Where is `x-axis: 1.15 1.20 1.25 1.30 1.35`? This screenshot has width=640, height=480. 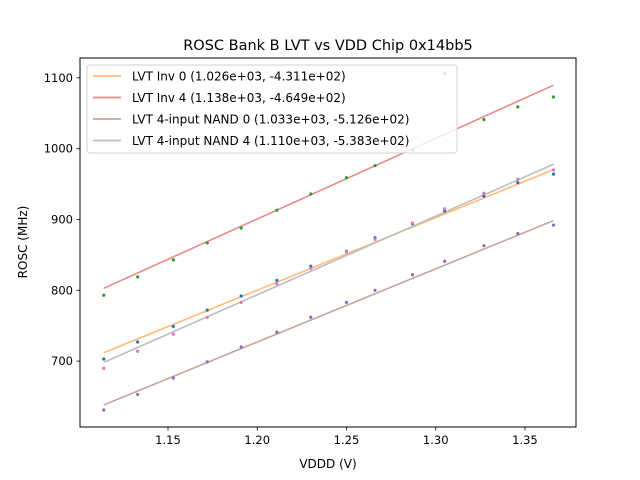 x-axis: 1.15 1.20 1.25 1.30 1.35 is located at coordinates (346, 437).